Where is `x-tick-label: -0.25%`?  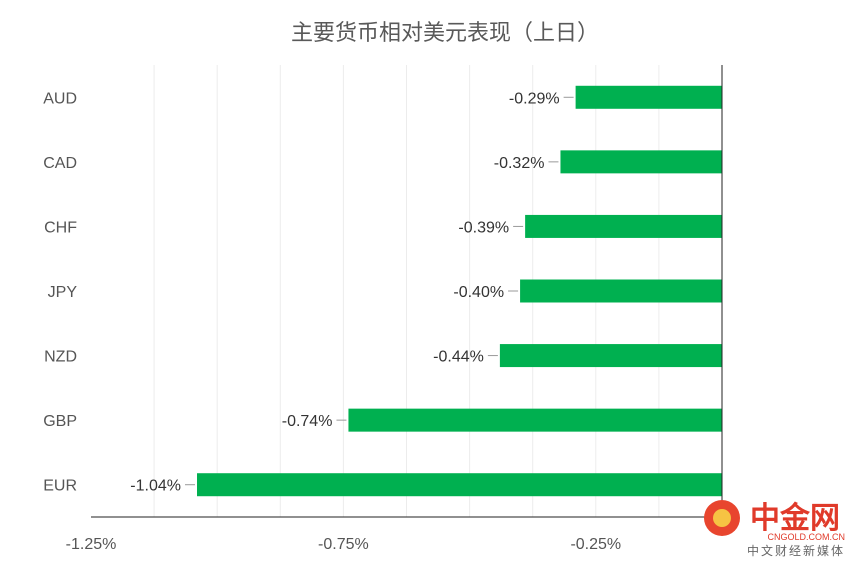
x-tick-label: -0.25% is located at coordinates (595, 544).